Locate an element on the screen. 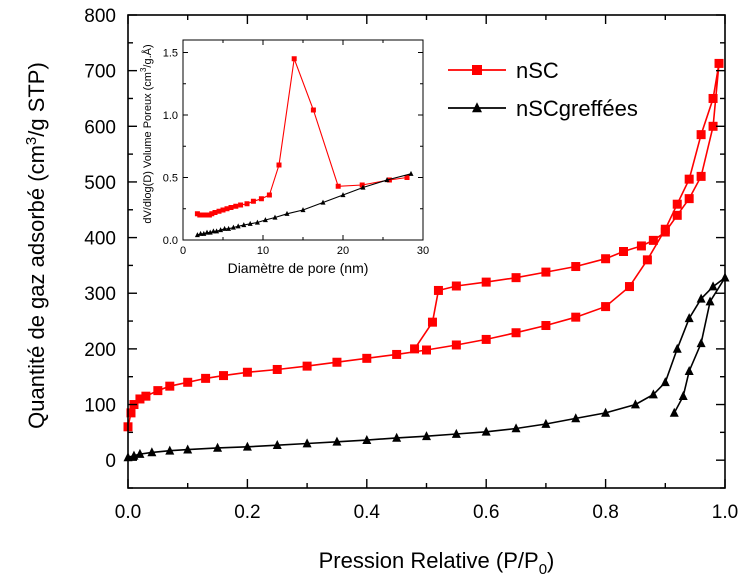 The image size is (744, 582). x-tick-label: 0.8 is located at coordinates (605, 512).